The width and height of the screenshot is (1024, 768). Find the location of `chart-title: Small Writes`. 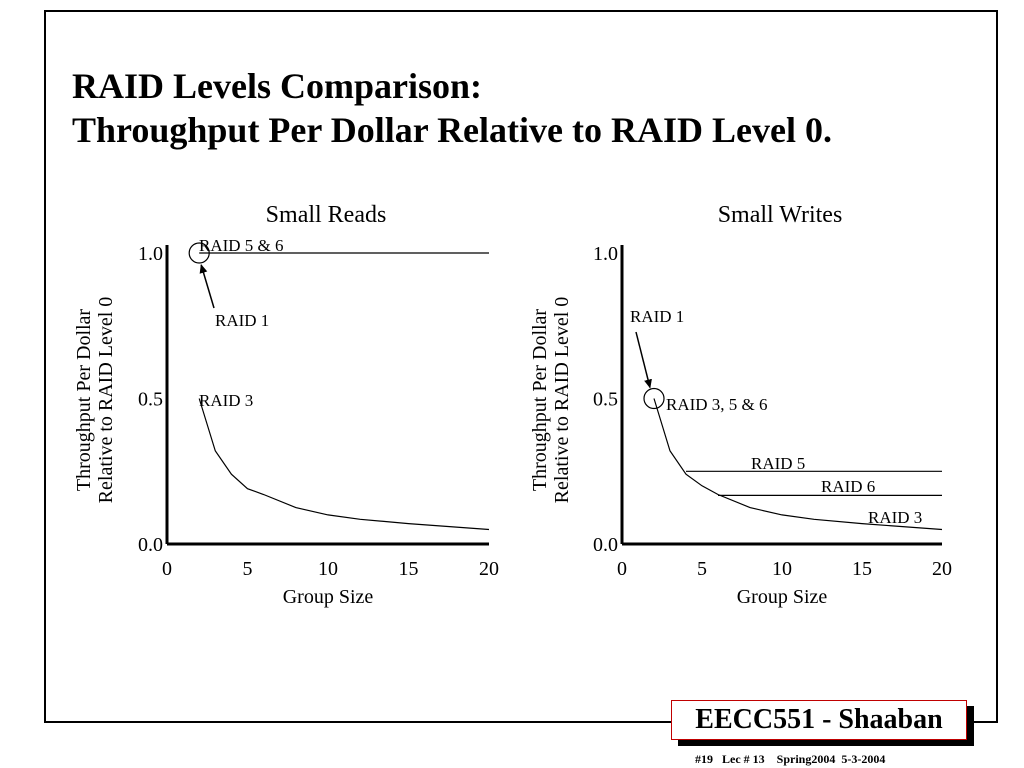

chart-title: Small Writes is located at coordinates (780, 215).